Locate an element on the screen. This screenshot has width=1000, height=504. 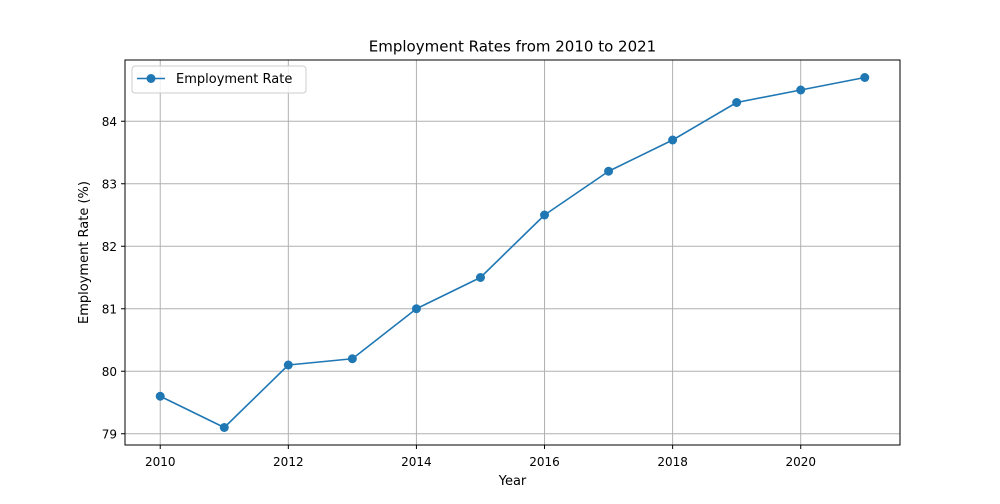
y-tick-label: 84 is located at coordinates (109, 122).